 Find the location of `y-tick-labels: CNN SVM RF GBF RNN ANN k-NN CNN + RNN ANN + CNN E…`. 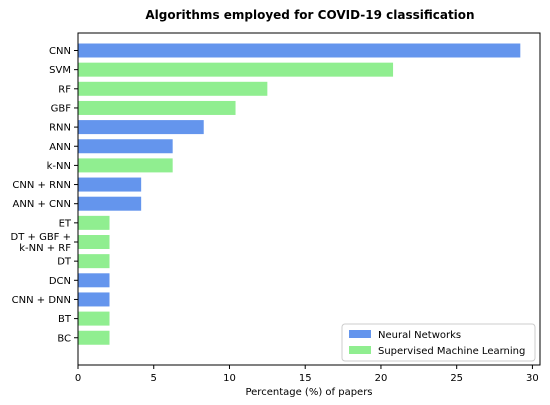

y-tick-labels: CNN SVM RF GBF RNN ANN k-NN CNN + RNN ANN + CNN E… is located at coordinates (44, 195).